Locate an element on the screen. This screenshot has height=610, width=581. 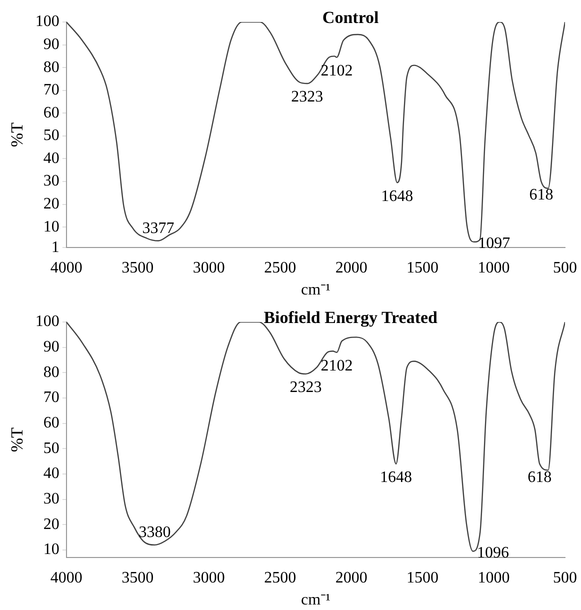
y-tick-label: 1 is located at coordinates (55, 247).